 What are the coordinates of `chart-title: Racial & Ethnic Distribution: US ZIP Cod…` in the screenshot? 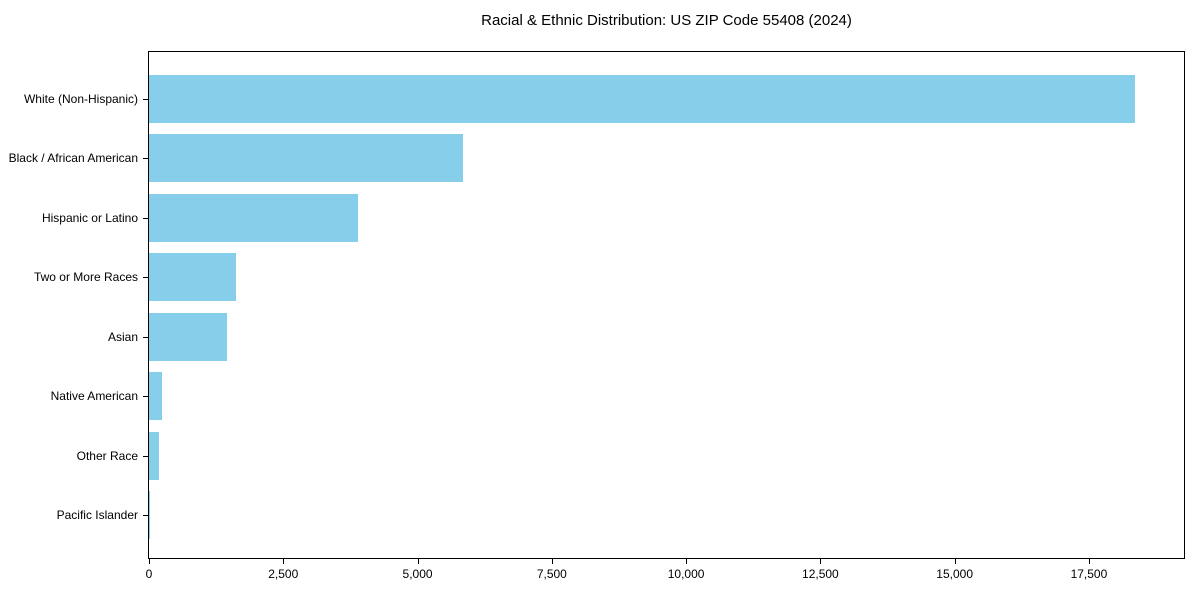 It's located at (666, 20).